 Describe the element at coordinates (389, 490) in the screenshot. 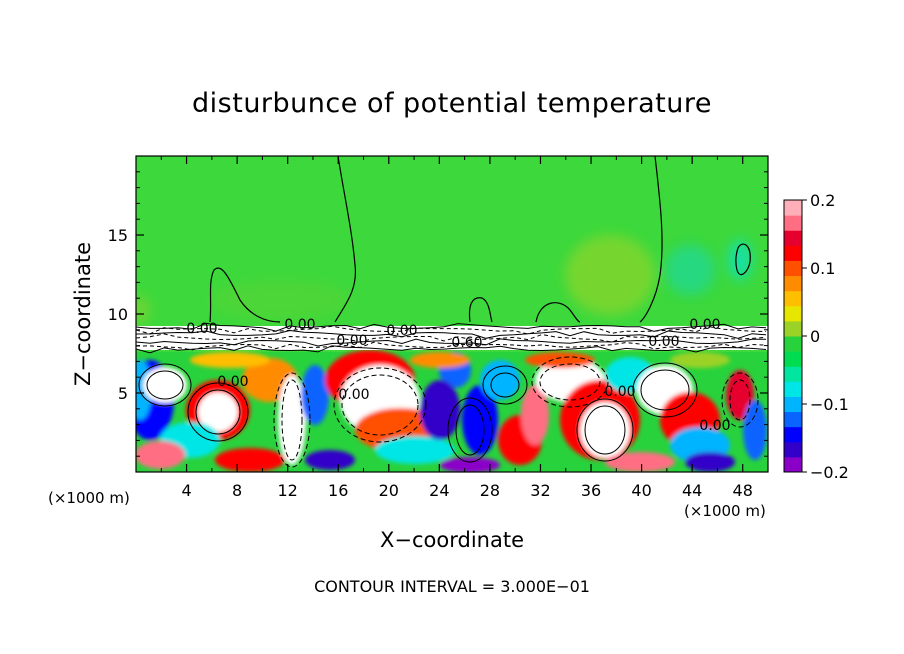

I see `x-tick-label: 20` at that location.